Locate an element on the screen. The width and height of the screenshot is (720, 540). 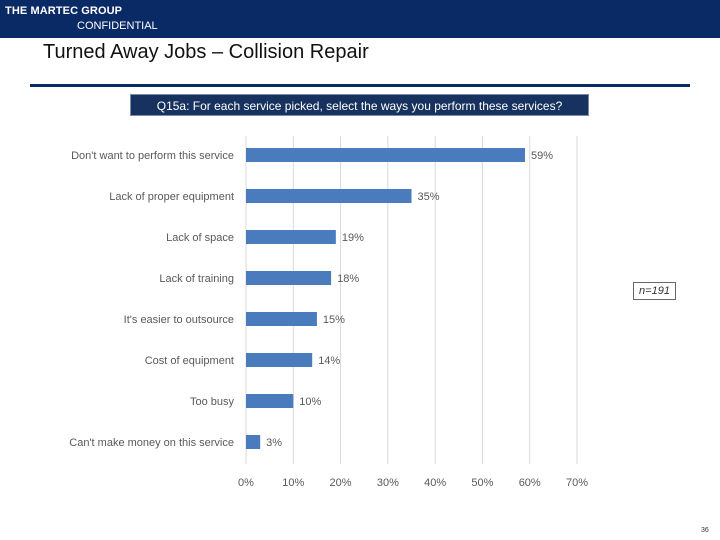
data-label: 3% is located at coordinates (274, 443).